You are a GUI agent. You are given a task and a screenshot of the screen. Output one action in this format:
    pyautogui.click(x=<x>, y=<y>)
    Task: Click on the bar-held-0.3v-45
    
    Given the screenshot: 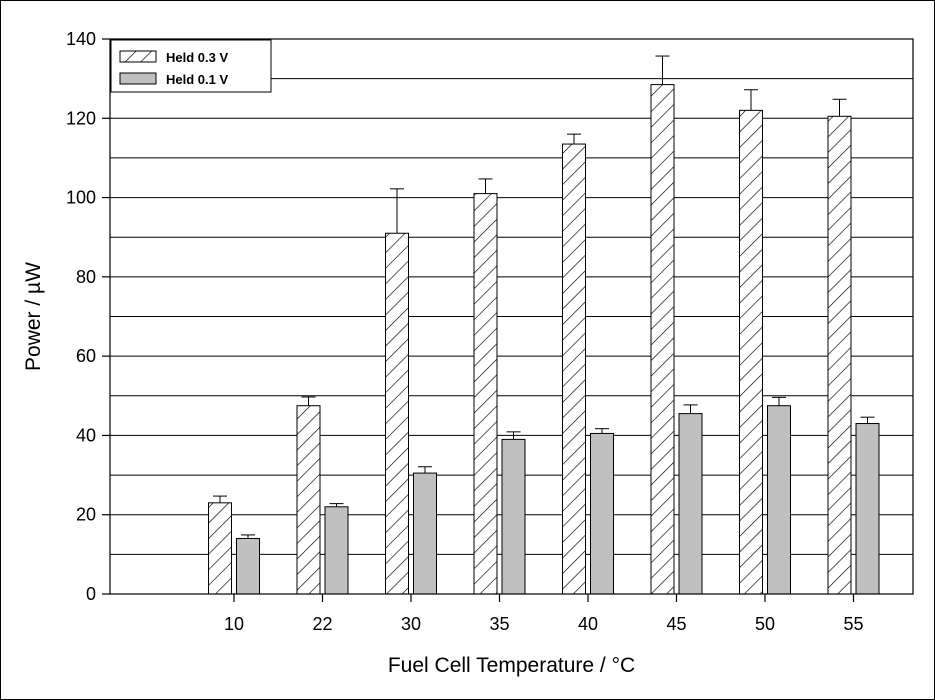 What is the action you would take?
    pyautogui.click(x=662, y=339)
    